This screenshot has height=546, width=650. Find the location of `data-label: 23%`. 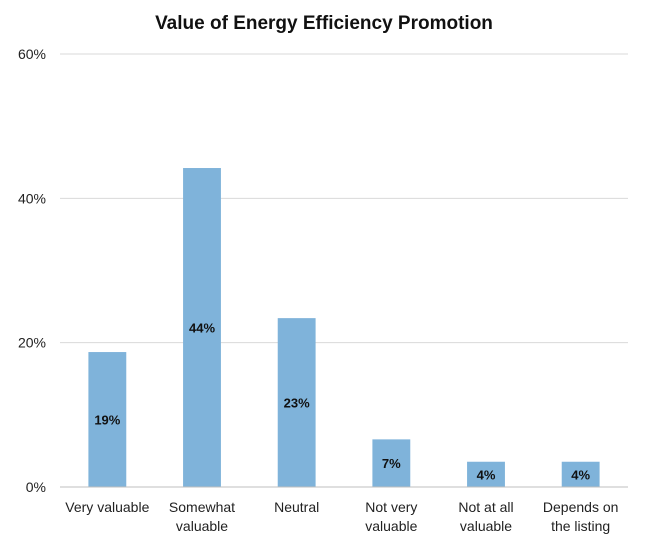

data-label: 23% is located at coordinates (297, 403).